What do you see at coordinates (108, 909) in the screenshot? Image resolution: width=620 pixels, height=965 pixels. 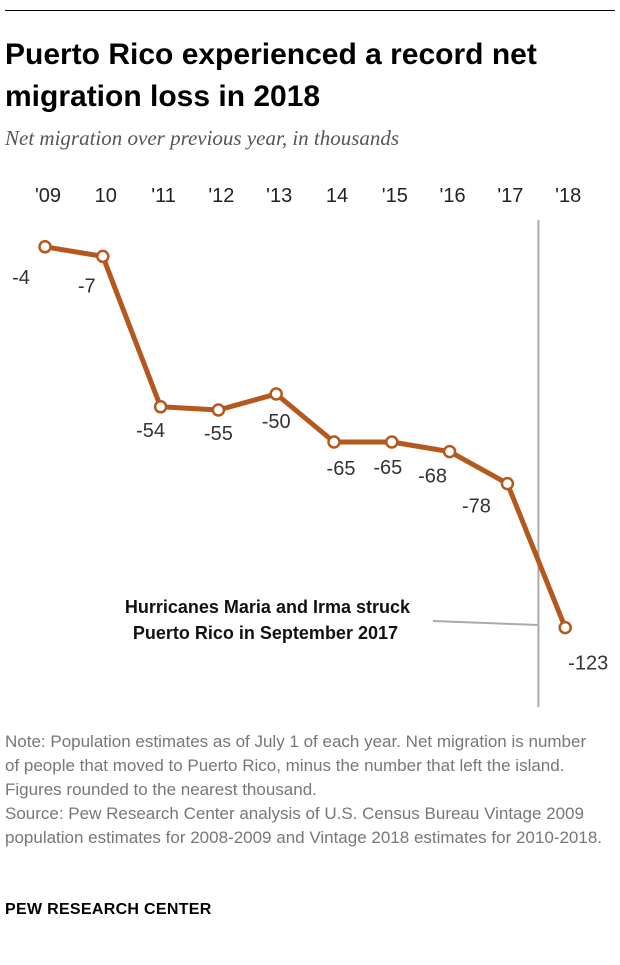 I see `brand-logo-text: PEW RESEARCH CENTER` at bounding box center [108, 909].